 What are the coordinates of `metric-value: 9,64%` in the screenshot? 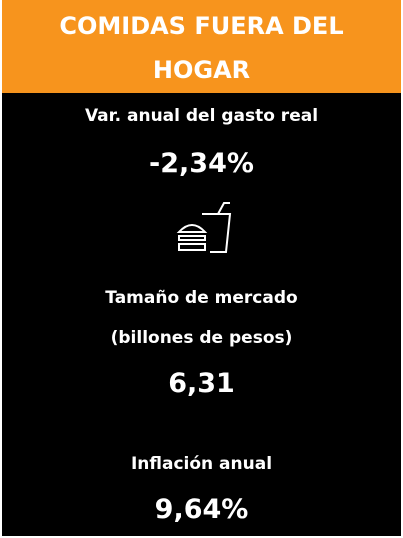 It's located at (201, 509).